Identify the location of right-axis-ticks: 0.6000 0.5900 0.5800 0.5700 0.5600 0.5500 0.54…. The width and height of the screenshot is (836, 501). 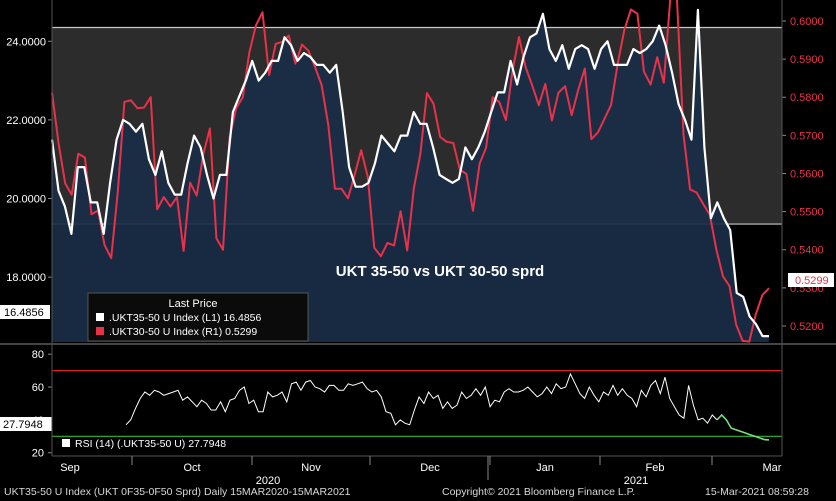
(803, 174).